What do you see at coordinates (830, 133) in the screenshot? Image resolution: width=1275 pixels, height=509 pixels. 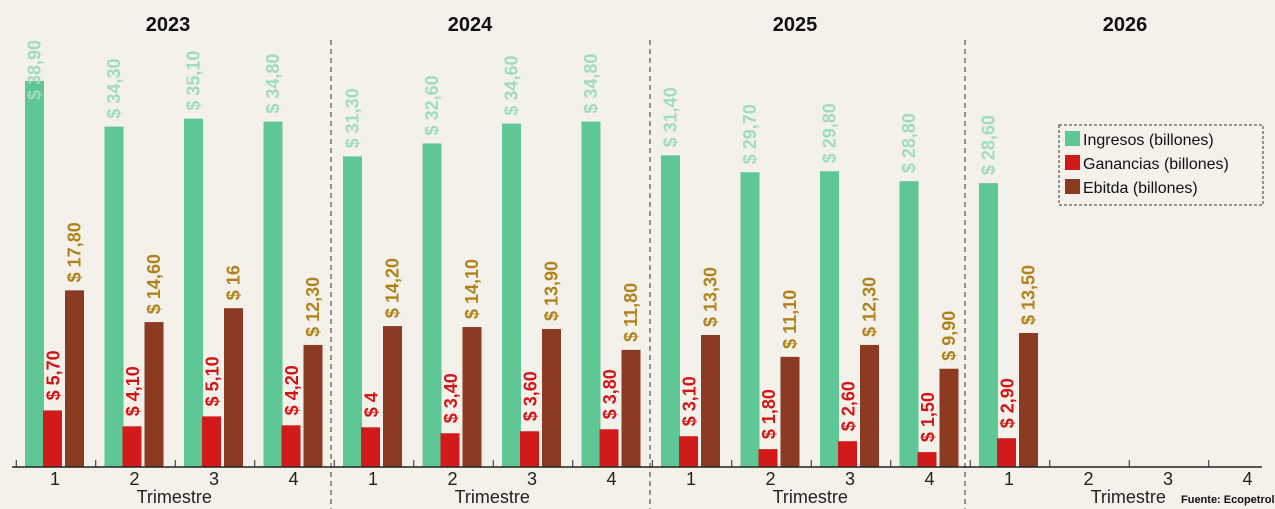 I see `value-label-ingresos: $ 29,80` at bounding box center [830, 133].